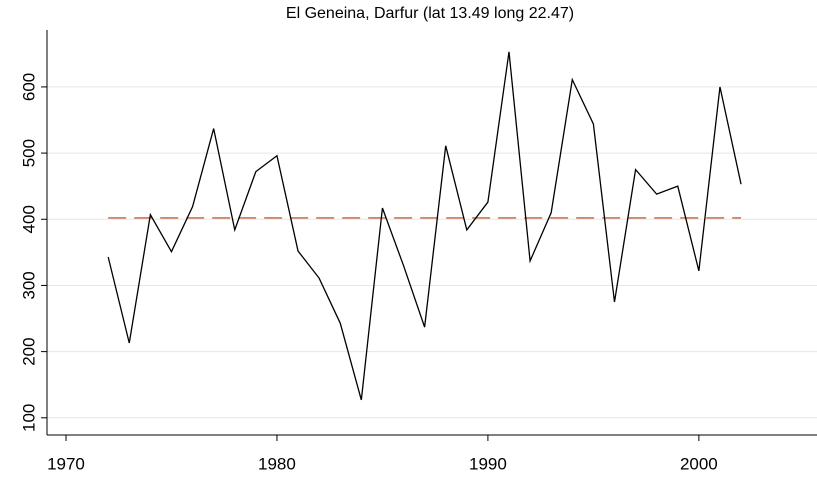 The image size is (817, 480). What do you see at coordinates (28, 418) in the screenshot?
I see `y-tick-label: 100` at bounding box center [28, 418].